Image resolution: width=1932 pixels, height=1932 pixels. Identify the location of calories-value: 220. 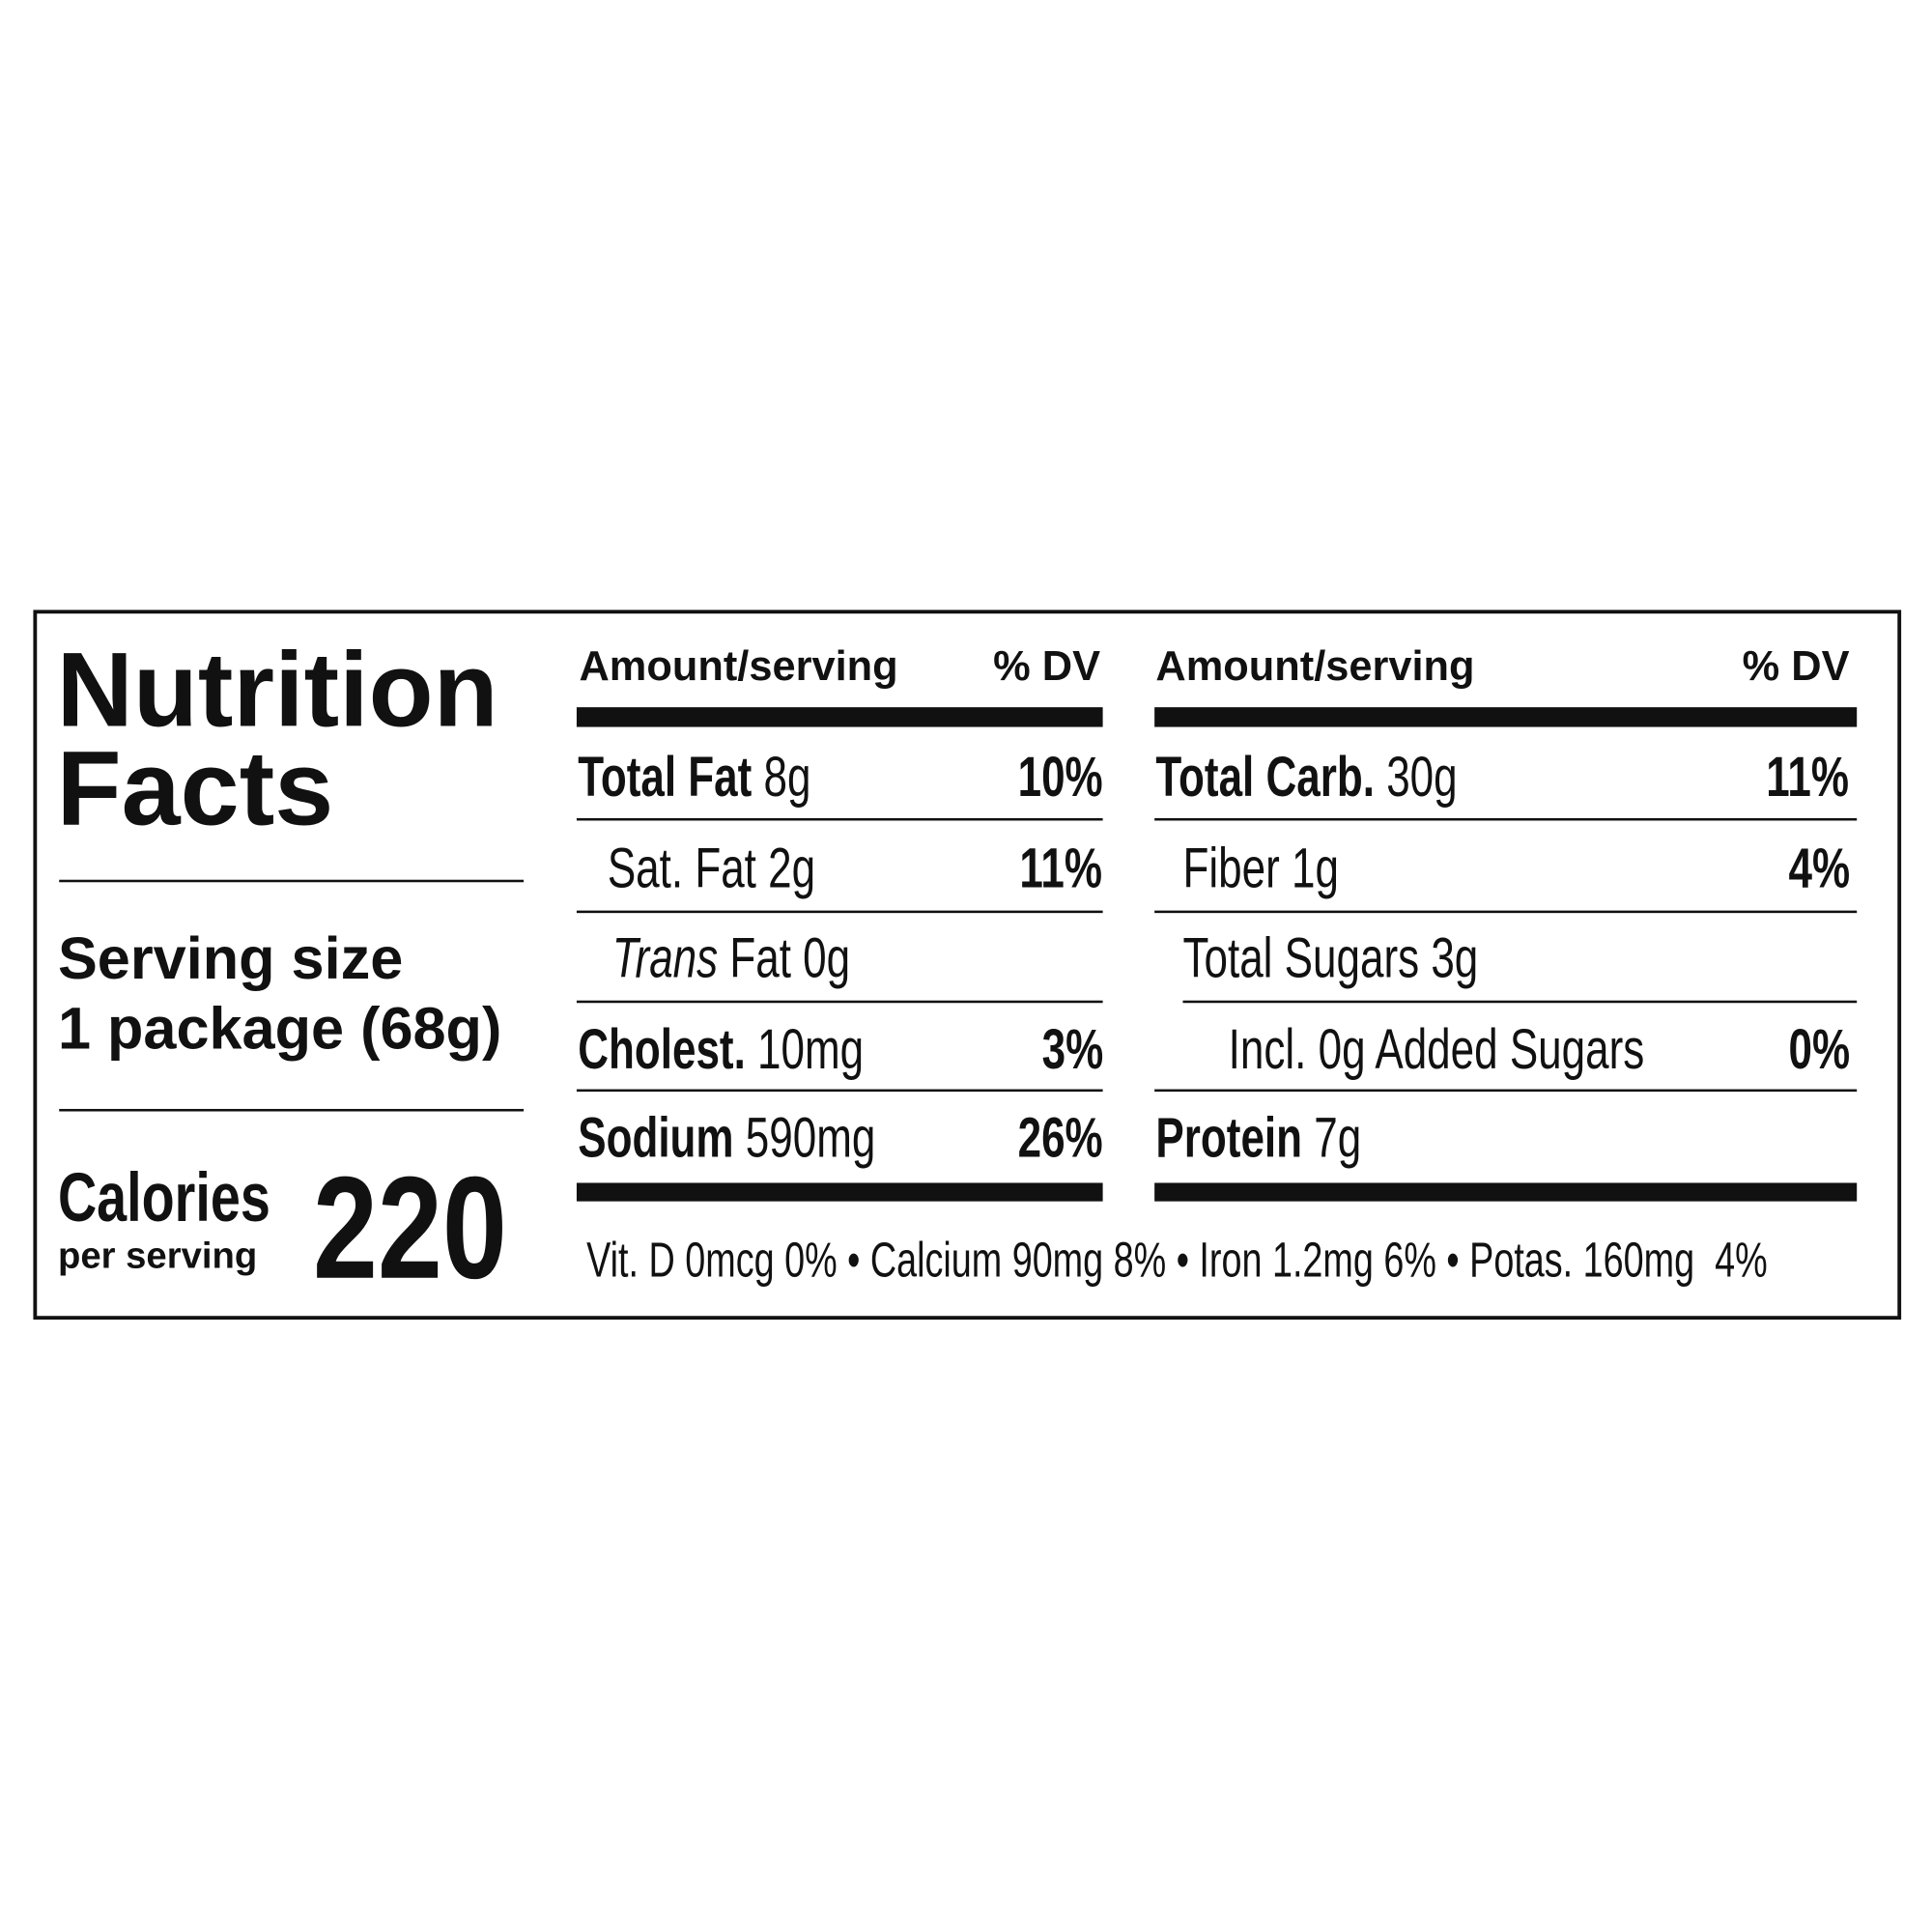
(409, 1228).